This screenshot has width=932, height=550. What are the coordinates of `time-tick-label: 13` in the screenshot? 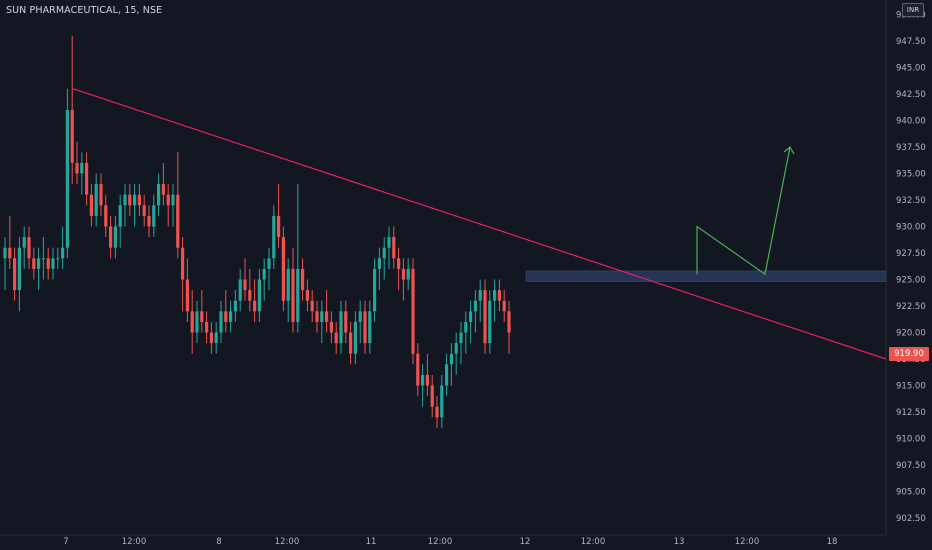 It's located at (679, 542).